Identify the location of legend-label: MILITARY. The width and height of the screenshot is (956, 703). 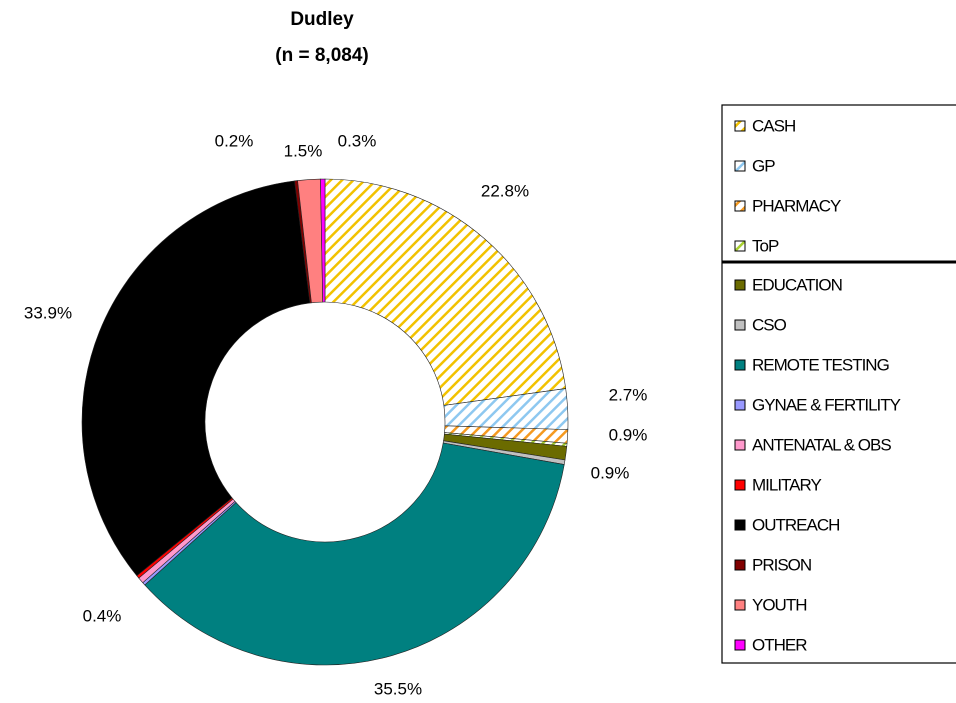
(786, 484).